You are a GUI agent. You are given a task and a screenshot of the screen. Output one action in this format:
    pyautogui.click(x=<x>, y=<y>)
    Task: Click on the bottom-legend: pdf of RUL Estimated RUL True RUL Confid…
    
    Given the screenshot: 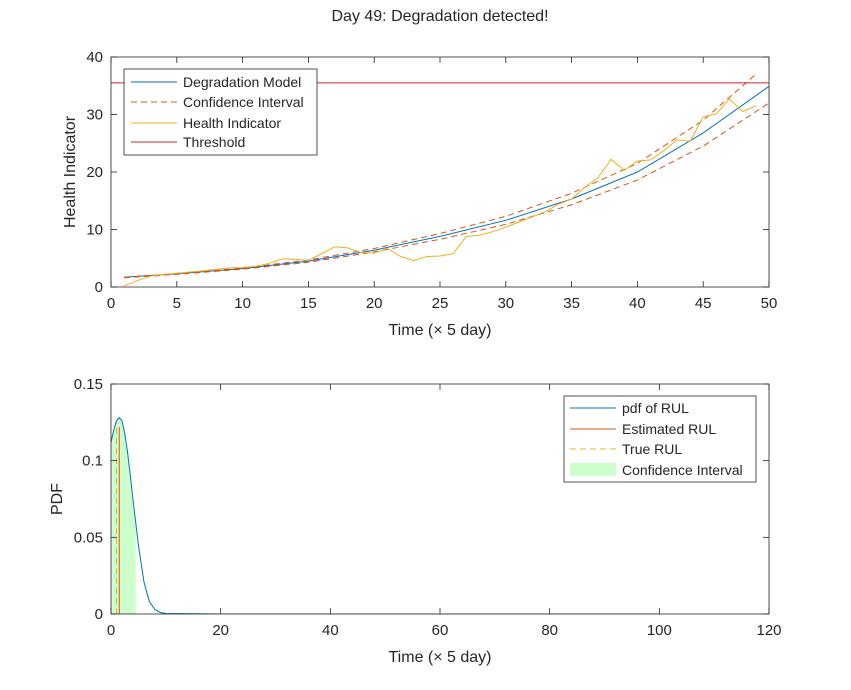 What is the action you would take?
    pyautogui.click(x=660, y=439)
    